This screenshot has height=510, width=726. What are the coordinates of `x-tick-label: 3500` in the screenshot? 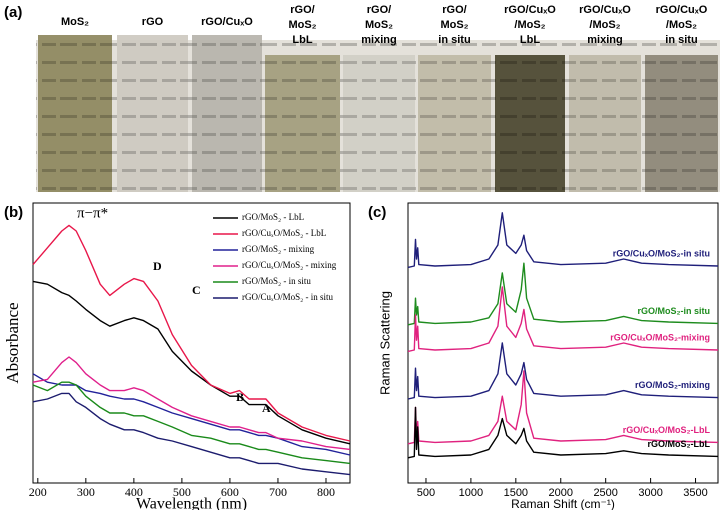 It's located at (695, 493).